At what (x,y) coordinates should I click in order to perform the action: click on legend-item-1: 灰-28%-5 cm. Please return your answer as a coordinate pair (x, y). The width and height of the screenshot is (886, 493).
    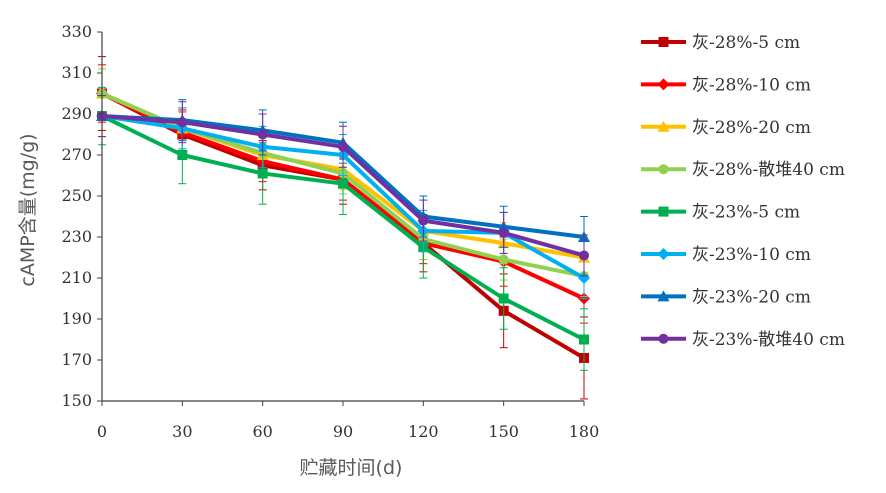
    Looking at the image, I should click on (720, 43).